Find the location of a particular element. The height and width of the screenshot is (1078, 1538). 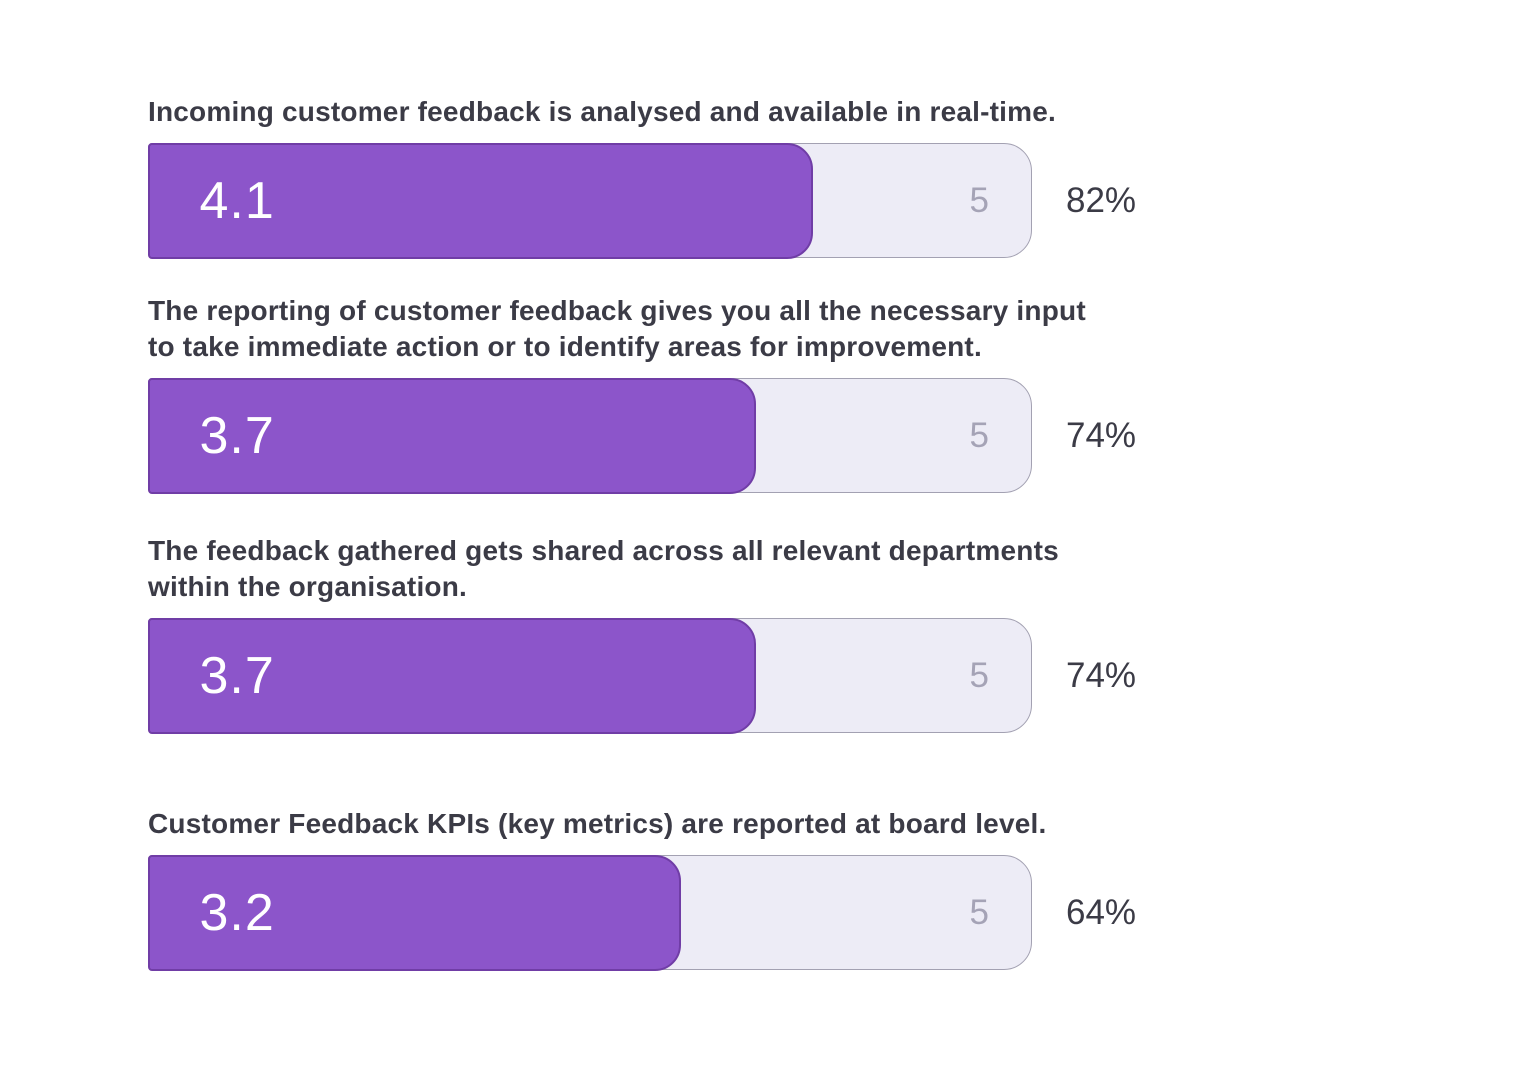

row-title-line: within the organisation. is located at coordinates (308, 586).